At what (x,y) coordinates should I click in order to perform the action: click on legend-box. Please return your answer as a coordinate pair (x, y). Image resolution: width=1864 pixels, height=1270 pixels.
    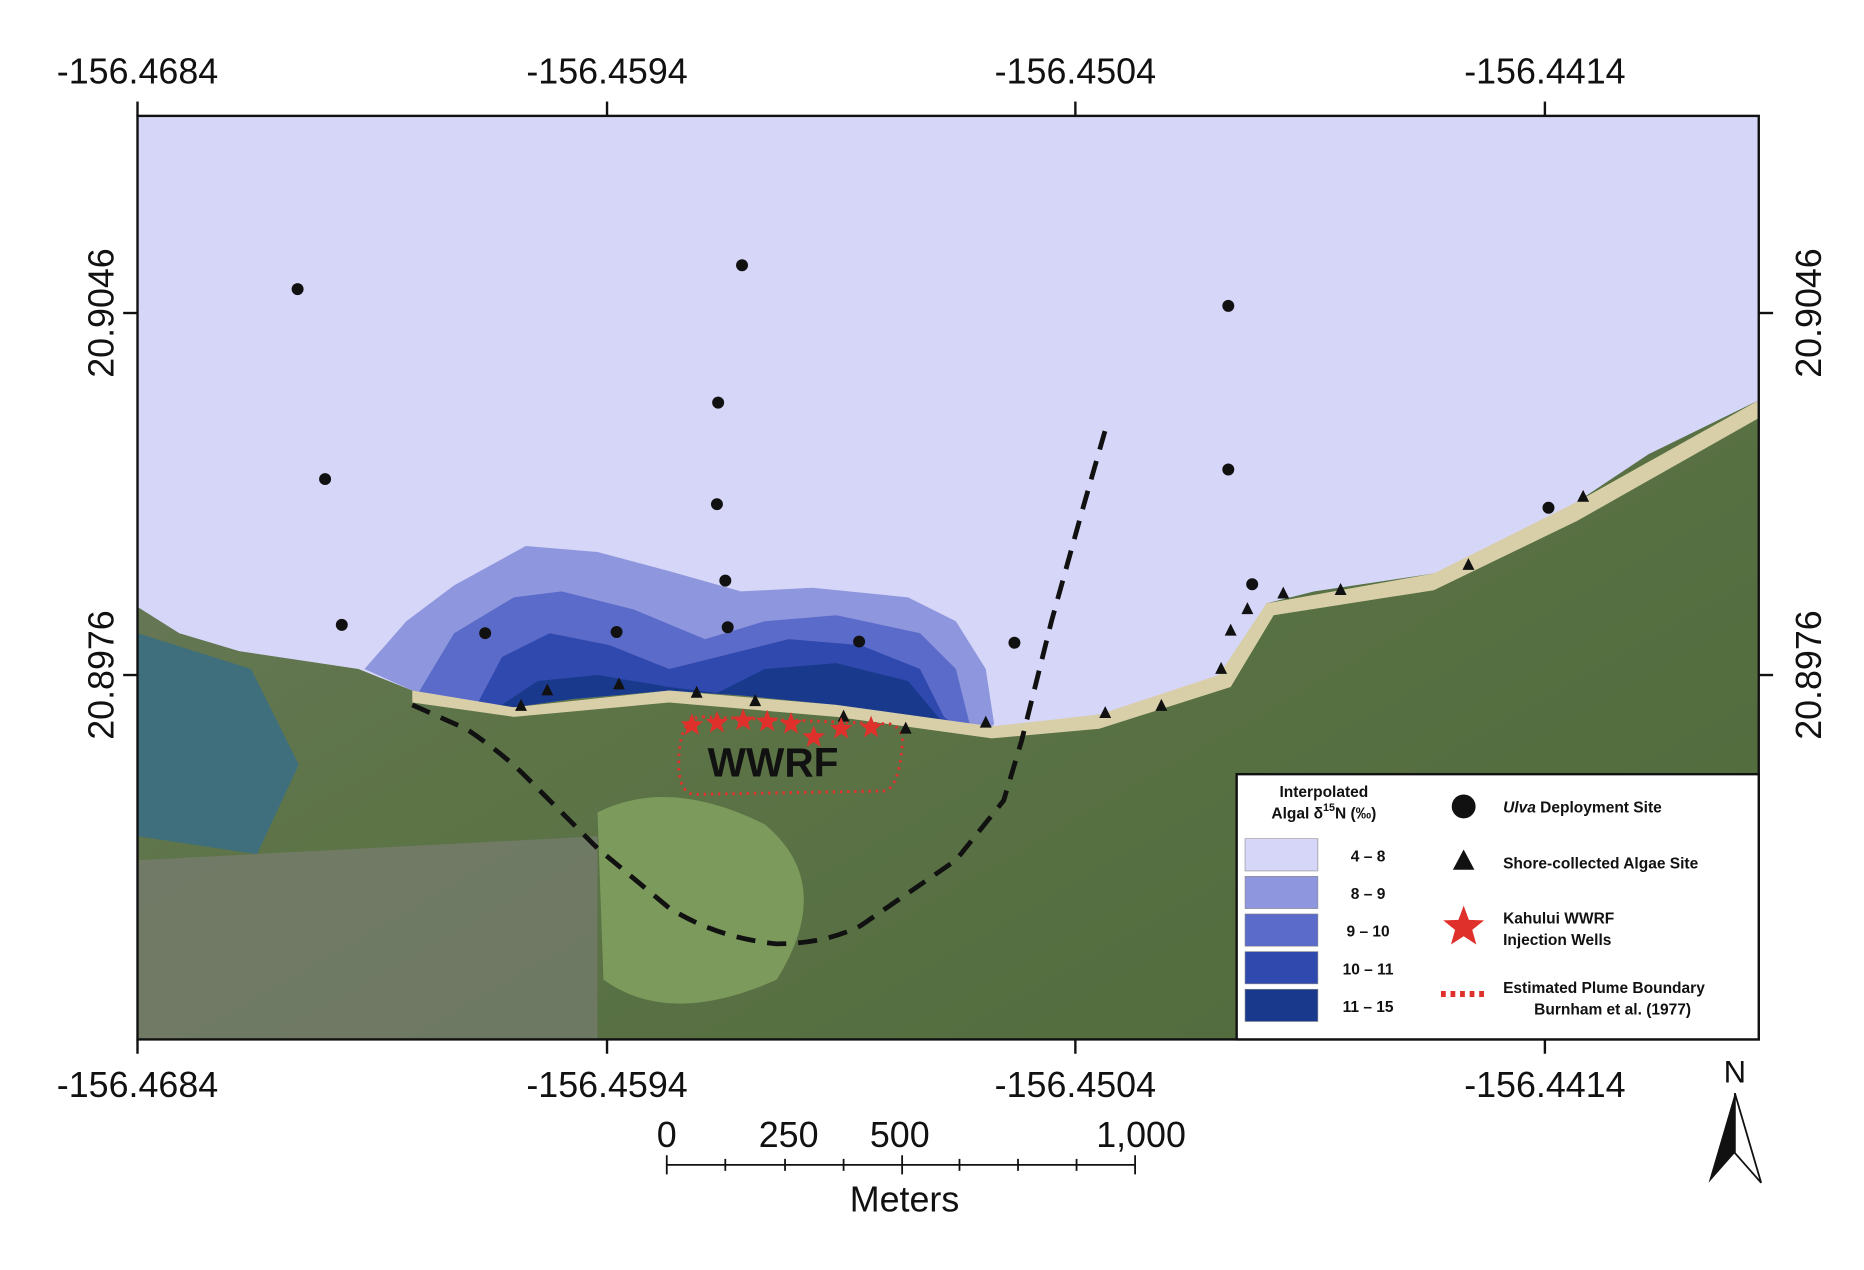
    Looking at the image, I should click on (1497, 906).